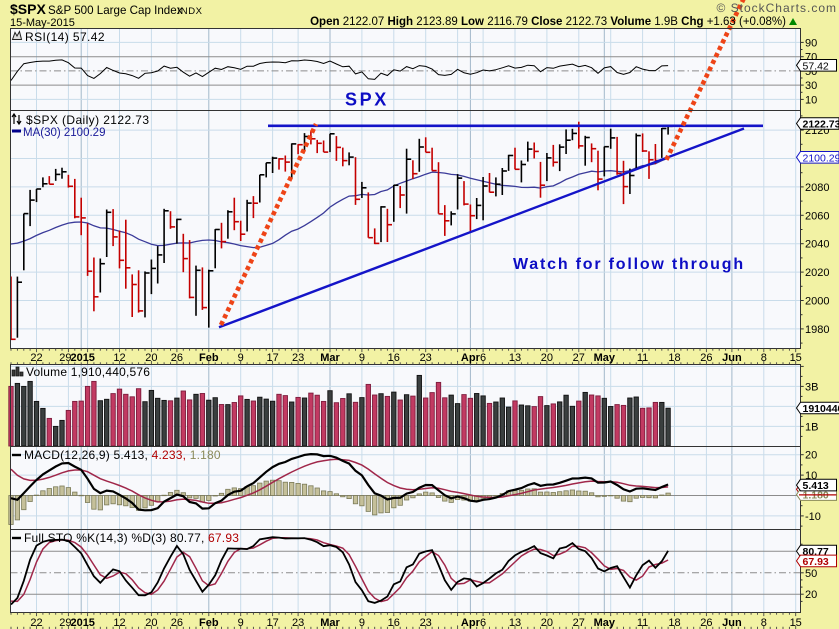 Image resolution: width=839 pixels, height=629 pixels. I want to click on svg-text: 1910440576, so click(821, 409).